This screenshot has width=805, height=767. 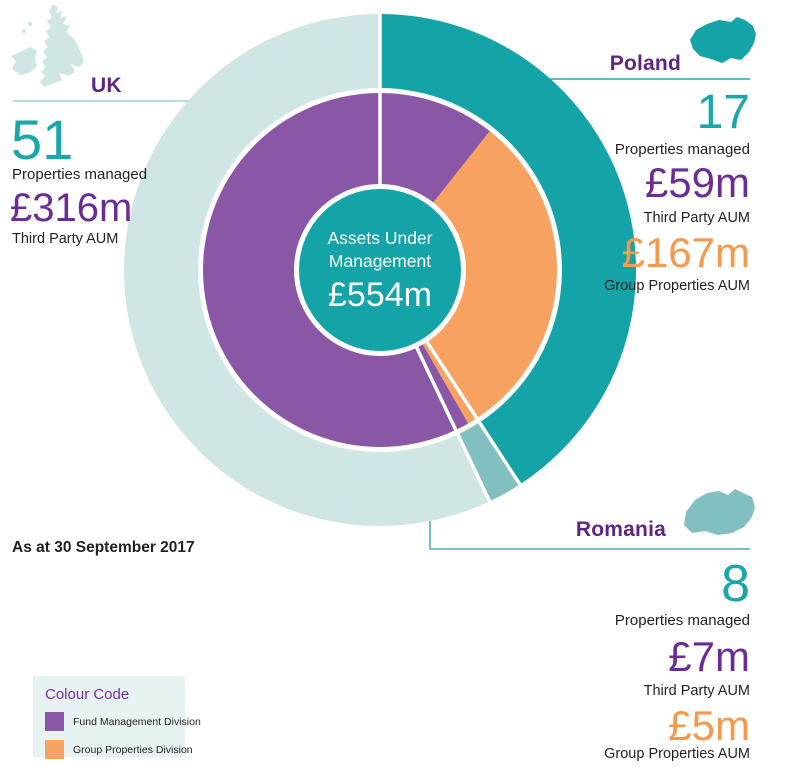 I want to click on poland-third-party-aum: £59m, so click(x=697, y=182).